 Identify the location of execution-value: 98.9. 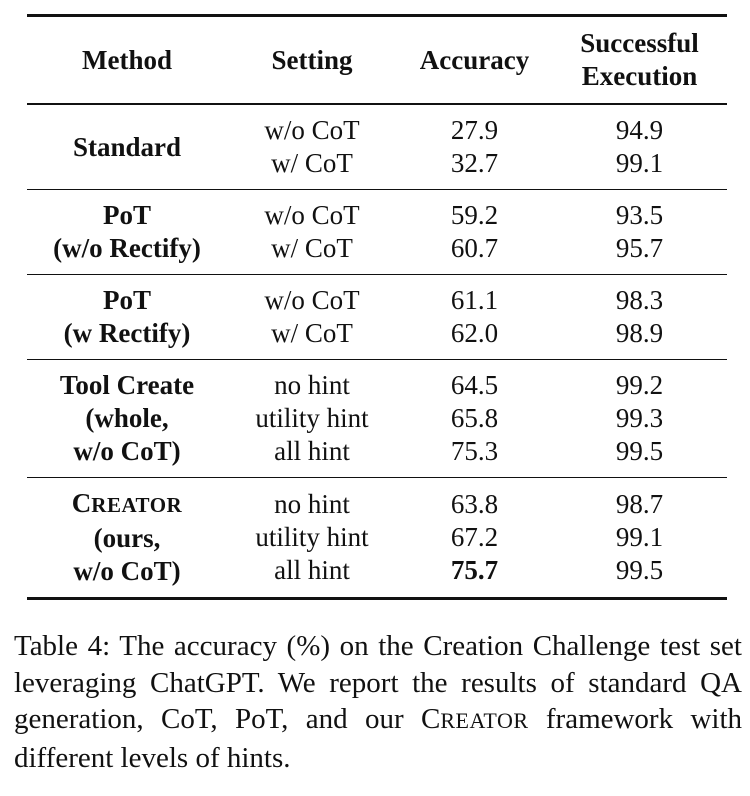
(639, 333).